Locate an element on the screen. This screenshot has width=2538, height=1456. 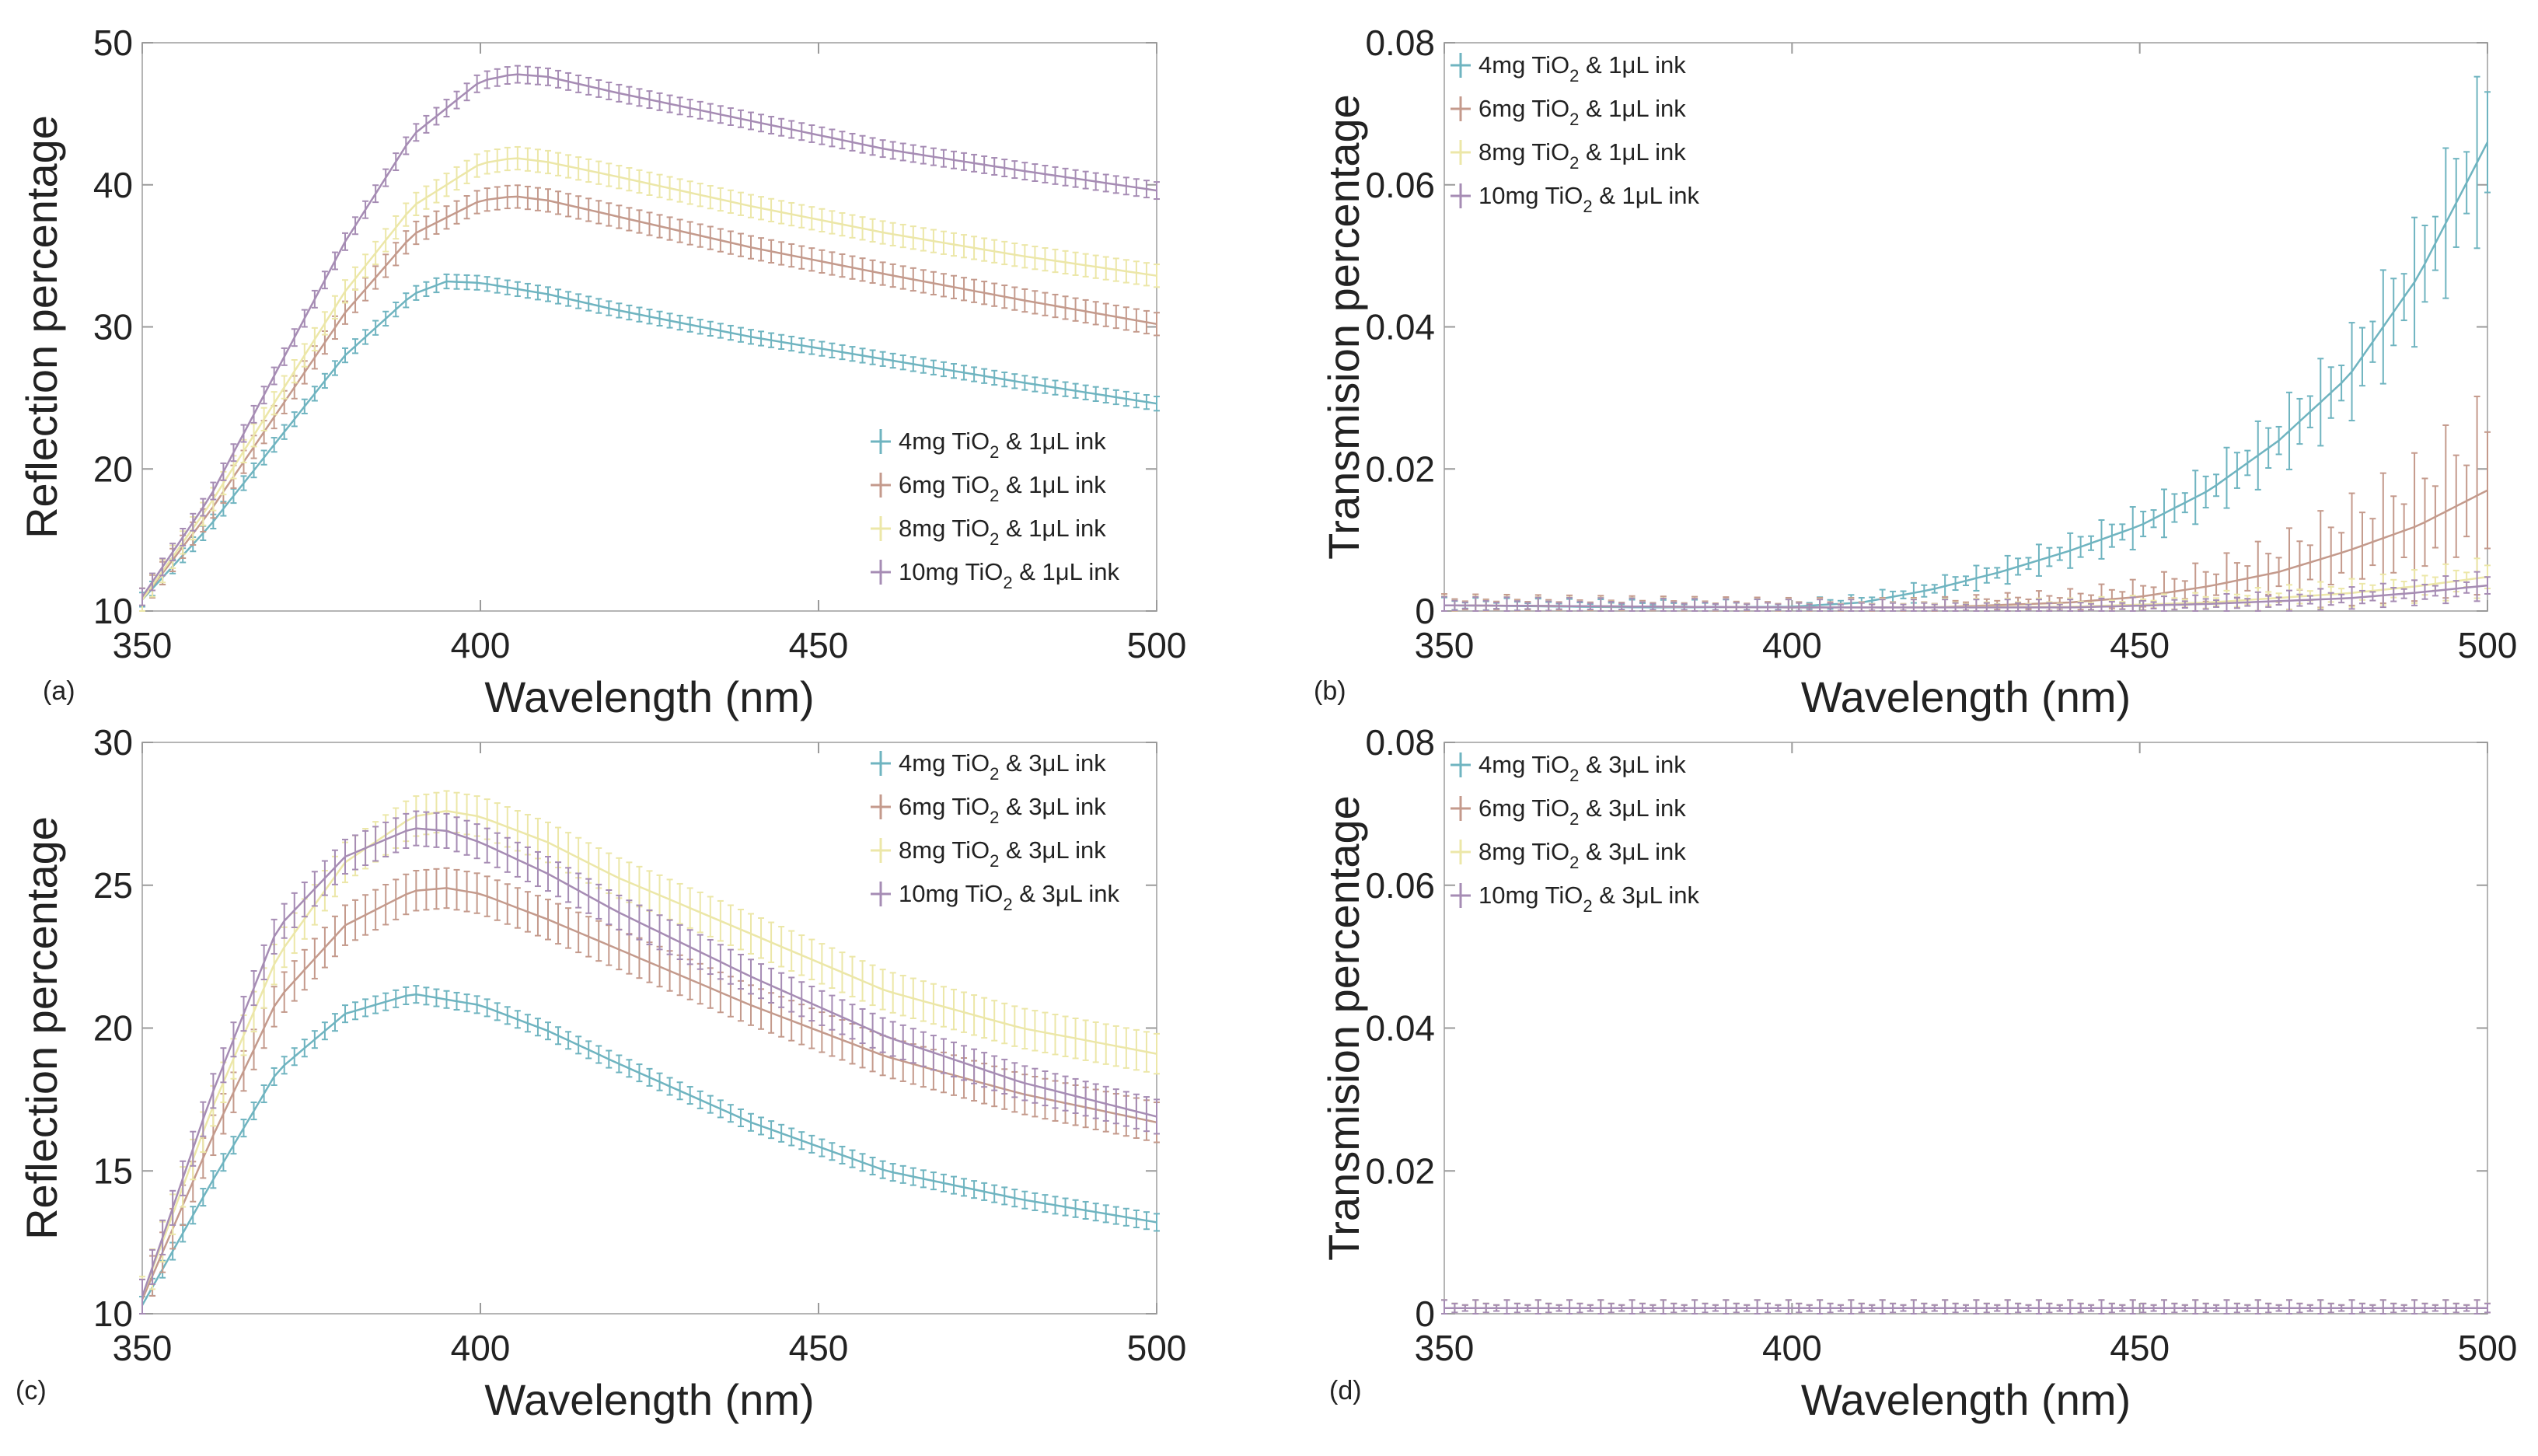
legend-entry: 10mg TiO2 & 1μL ink is located at coordinates (1009, 575).